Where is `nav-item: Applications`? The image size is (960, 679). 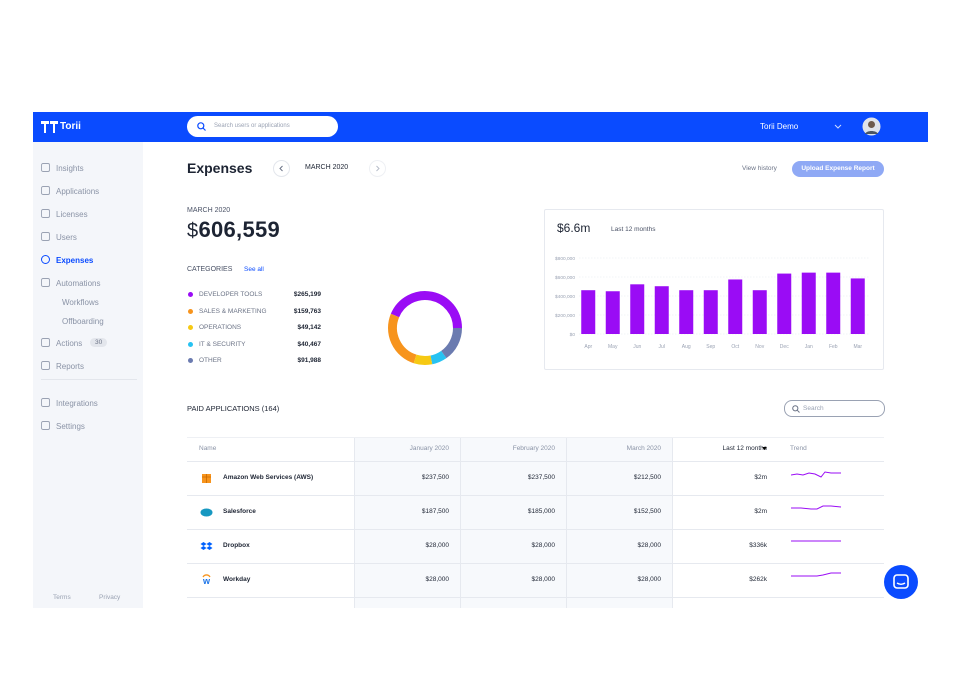 nav-item: Applications is located at coordinates (78, 191).